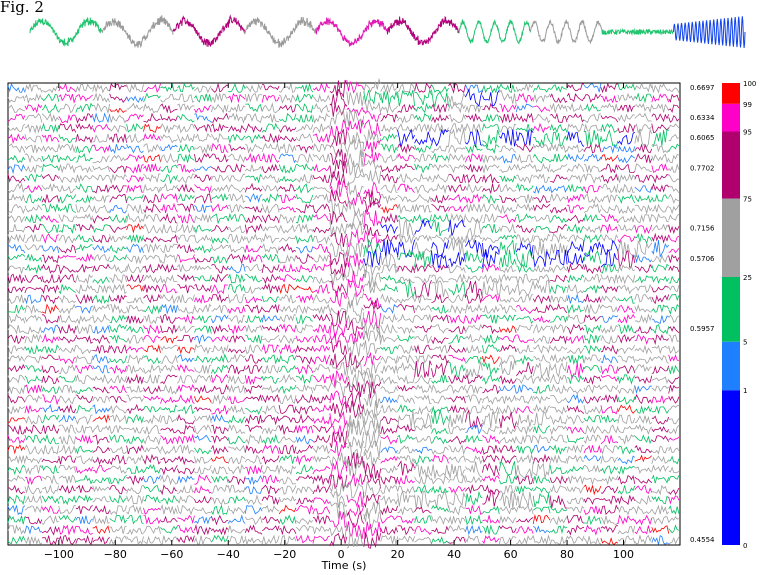 The height and width of the screenshot is (575, 760). What do you see at coordinates (731, 117) in the screenshot?
I see `colorbar-band` at bounding box center [731, 117].